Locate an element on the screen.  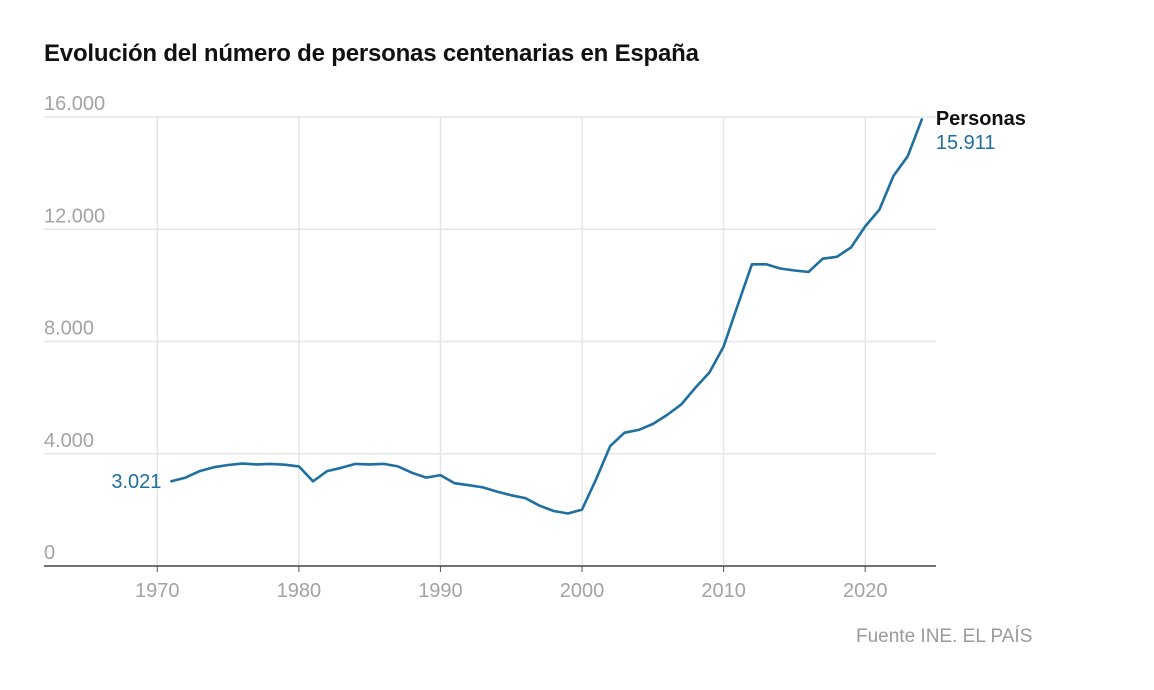
y-tick-label: 0 is located at coordinates (49, 553).